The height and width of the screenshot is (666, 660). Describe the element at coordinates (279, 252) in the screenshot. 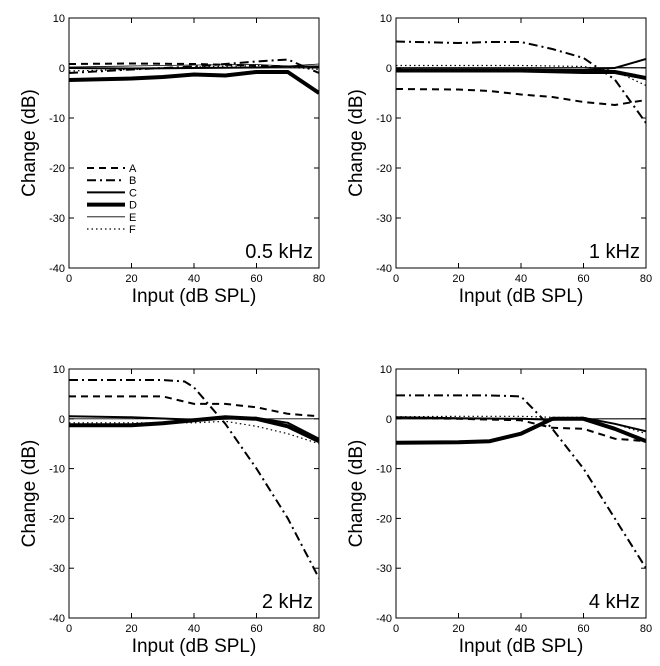

I see `panel-frequency-label: 0.5 kHz` at that location.